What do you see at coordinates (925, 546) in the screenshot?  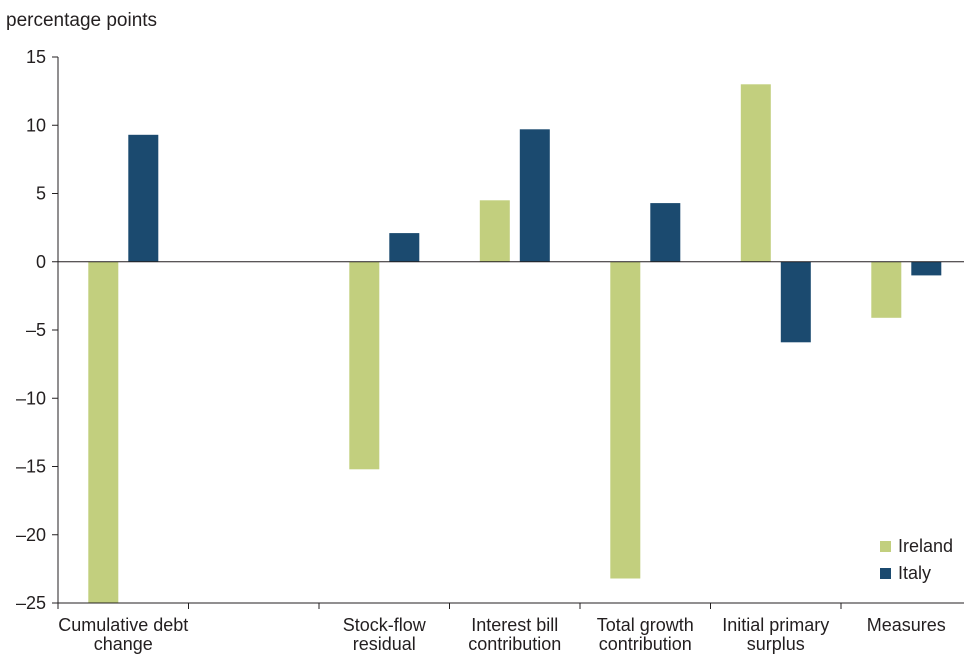 I see `legend-label-ireland: Ireland` at bounding box center [925, 546].